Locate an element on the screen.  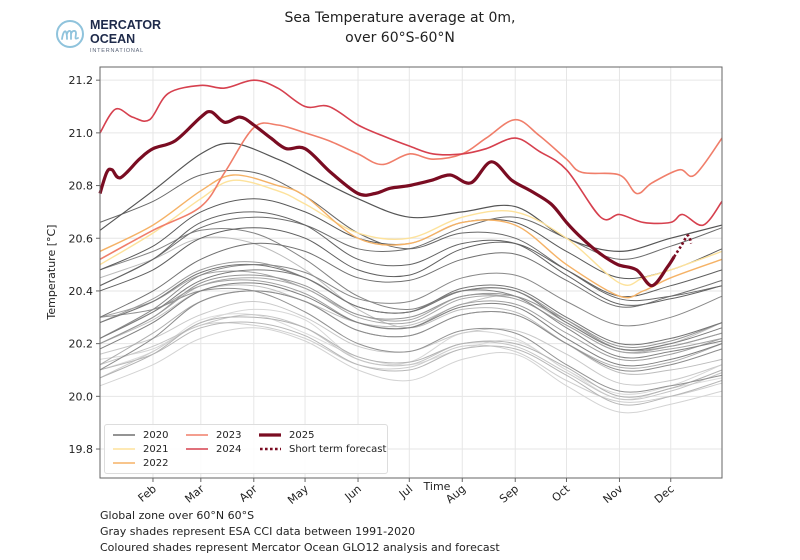
gray-series-2001 is located at coordinates (411, 329).